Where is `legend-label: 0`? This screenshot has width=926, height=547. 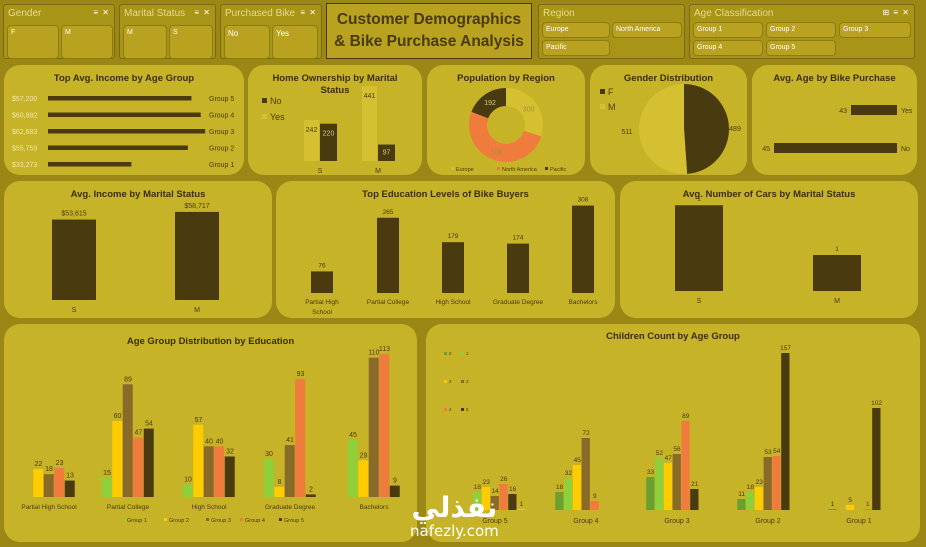
legend-label: 0 is located at coordinates (450, 353).